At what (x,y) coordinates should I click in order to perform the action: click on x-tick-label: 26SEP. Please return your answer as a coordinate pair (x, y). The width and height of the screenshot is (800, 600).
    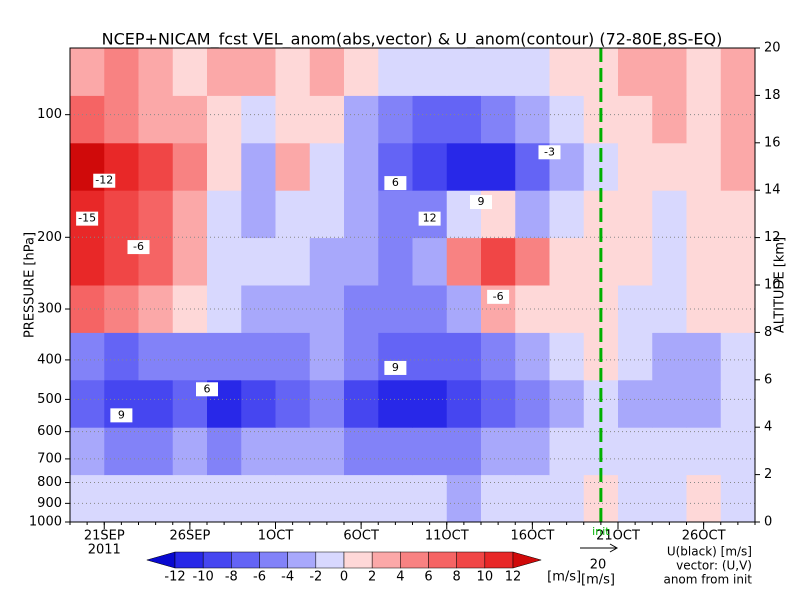
    Looking at the image, I should click on (189, 536).